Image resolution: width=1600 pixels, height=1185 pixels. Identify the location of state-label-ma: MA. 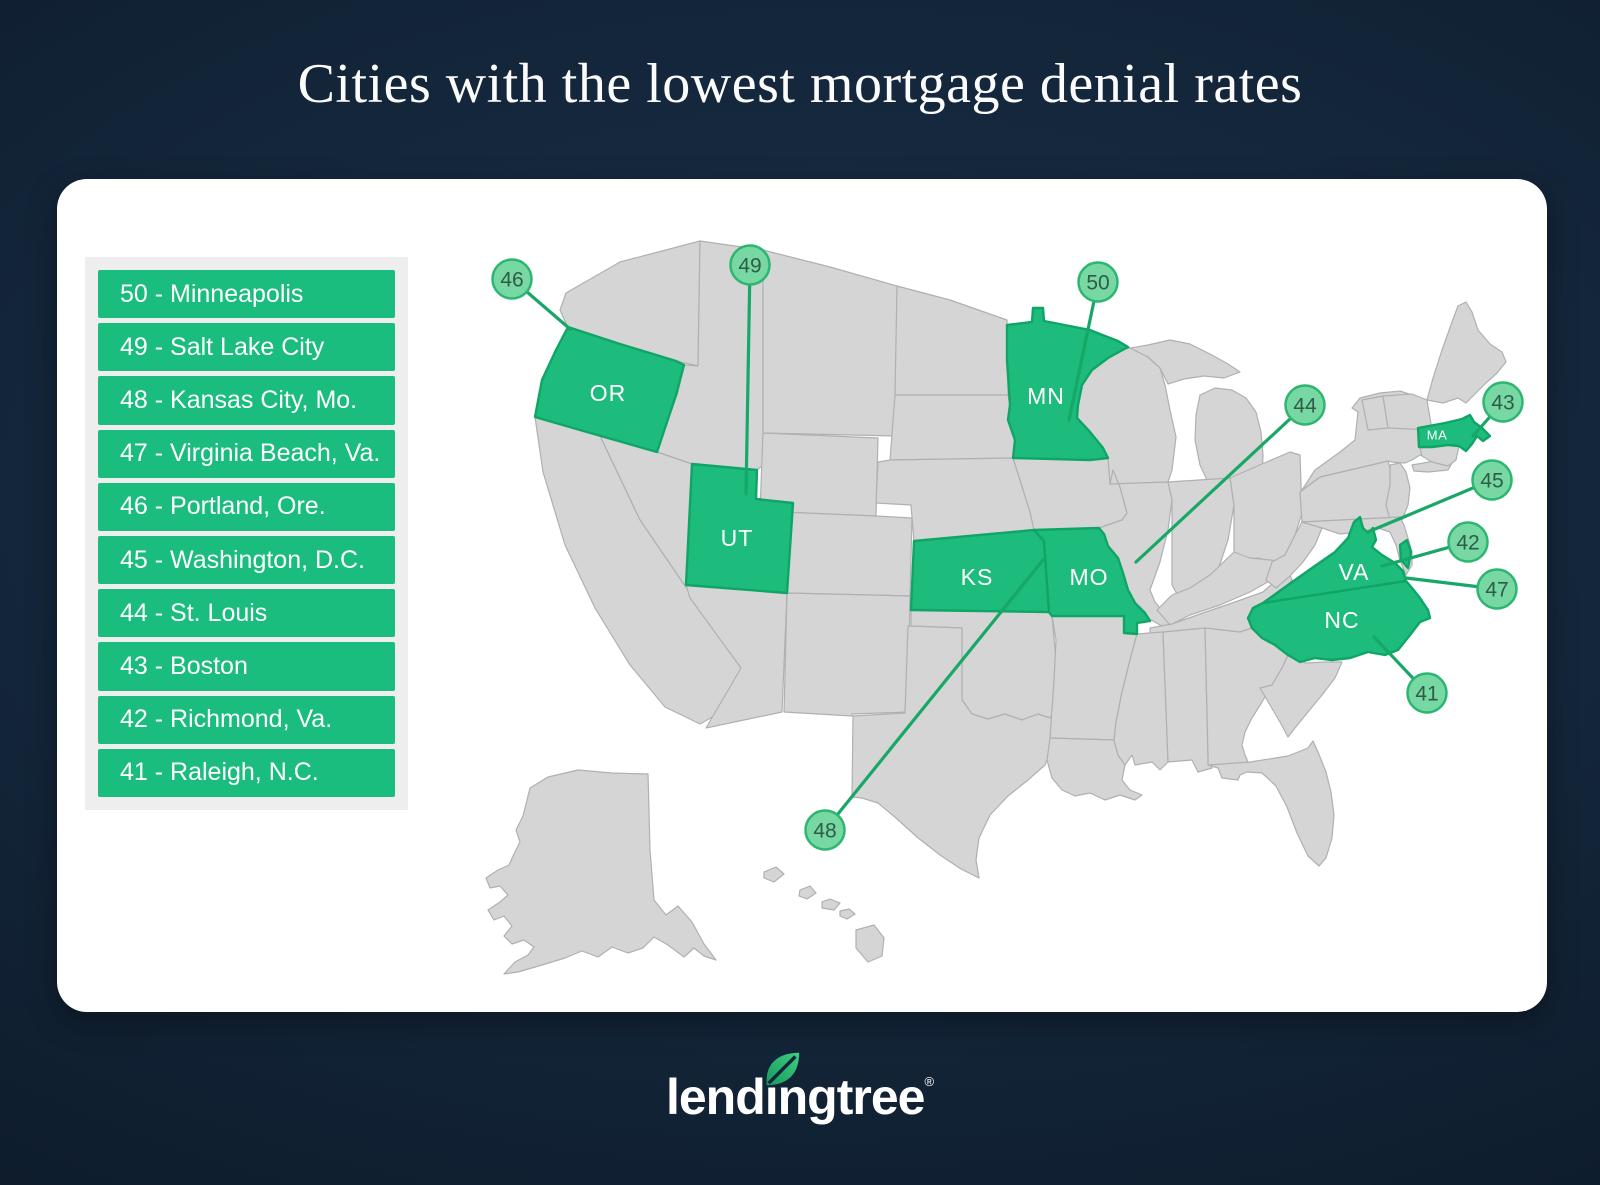
(1437, 435).